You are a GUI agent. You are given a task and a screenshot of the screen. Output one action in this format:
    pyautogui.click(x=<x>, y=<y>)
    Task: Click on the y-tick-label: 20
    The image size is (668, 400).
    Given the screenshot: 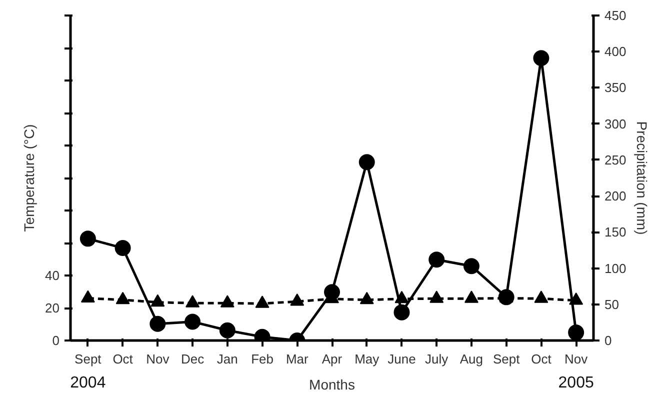 What is the action you would take?
    pyautogui.click(x=52, y=308)
    